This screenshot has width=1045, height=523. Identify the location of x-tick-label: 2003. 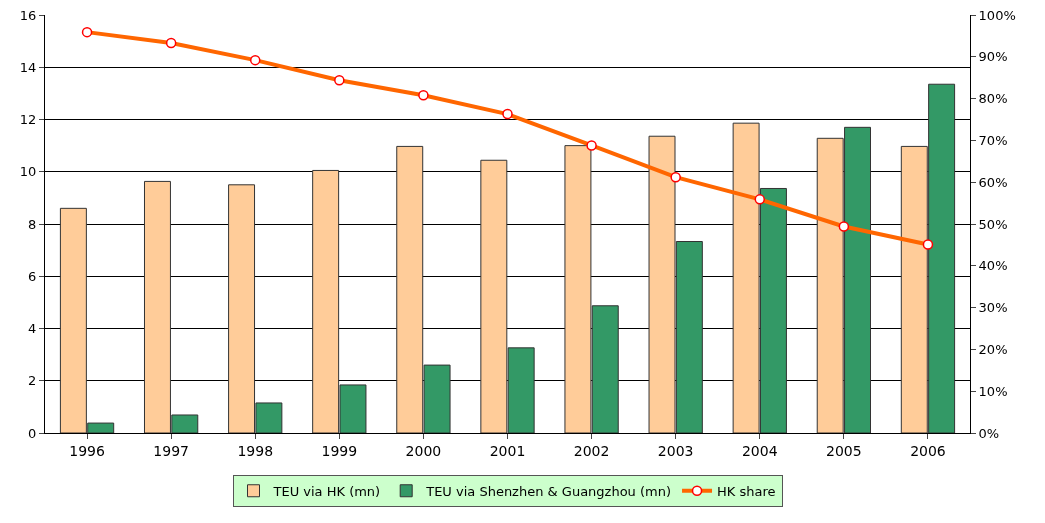
(675, 450).